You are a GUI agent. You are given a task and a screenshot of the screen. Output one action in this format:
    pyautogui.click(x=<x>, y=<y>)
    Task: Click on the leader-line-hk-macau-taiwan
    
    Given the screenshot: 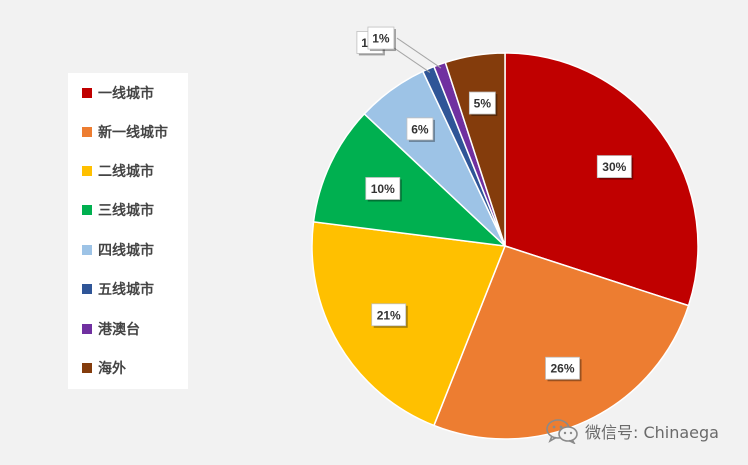 What is the action you would take?
    pyautogui.click(x=419, y=53)
    